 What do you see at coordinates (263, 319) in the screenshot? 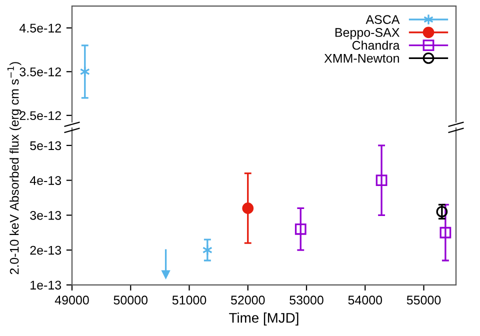
I see `x-axis-title: Time [MJD]` at bounding box center [263, 319].